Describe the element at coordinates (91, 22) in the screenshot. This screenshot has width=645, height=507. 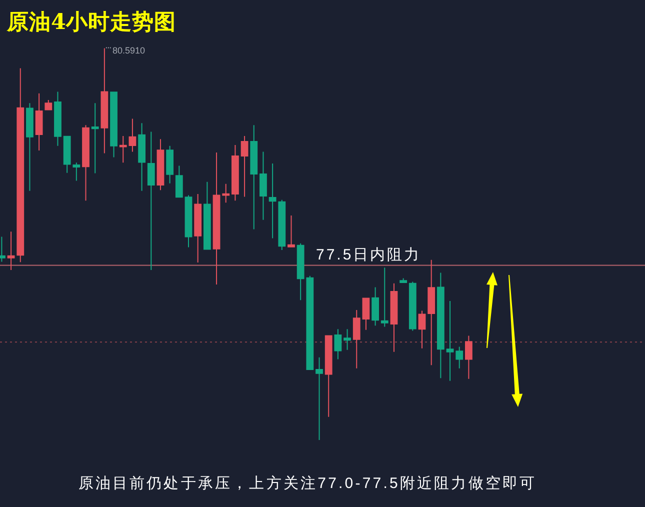
I see `chart-title: 原油4小时走势图` at that location.